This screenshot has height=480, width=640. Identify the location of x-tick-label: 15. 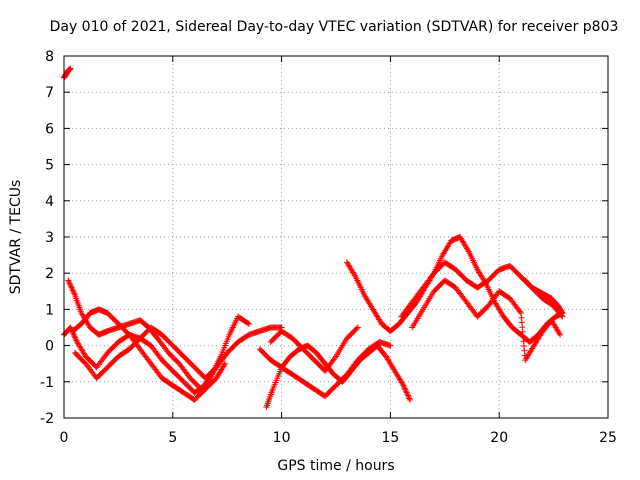
(390, 438).